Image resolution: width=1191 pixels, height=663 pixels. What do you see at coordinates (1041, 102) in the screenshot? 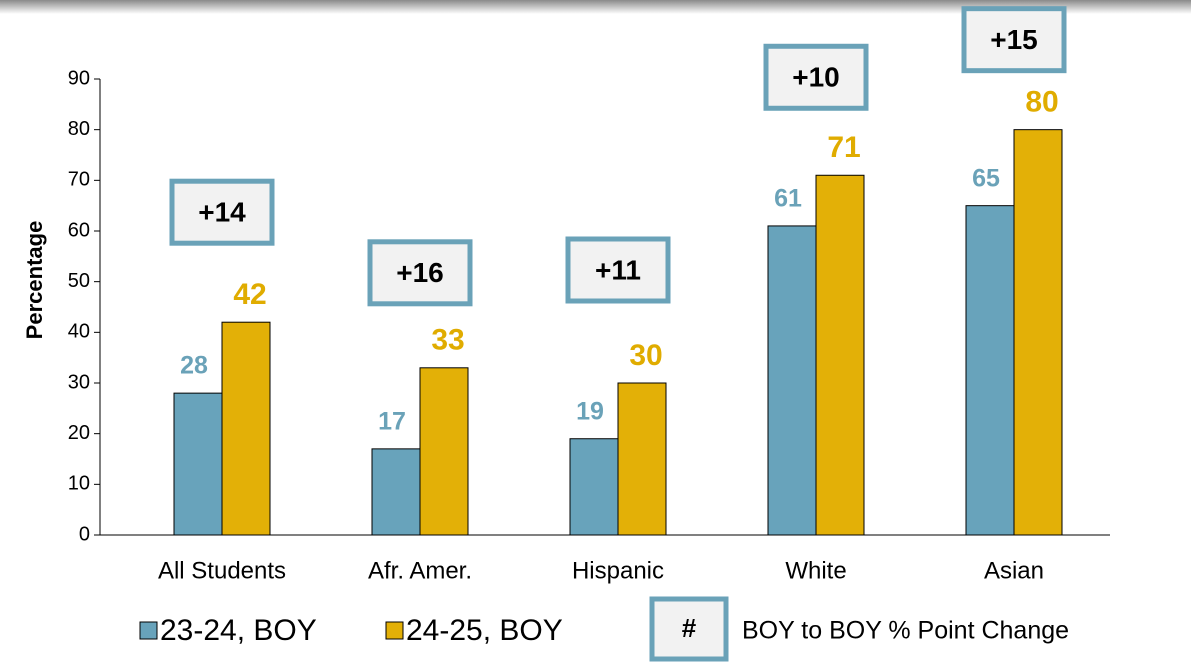
I see `data-label: 80` at bounding box center [1041, 102].